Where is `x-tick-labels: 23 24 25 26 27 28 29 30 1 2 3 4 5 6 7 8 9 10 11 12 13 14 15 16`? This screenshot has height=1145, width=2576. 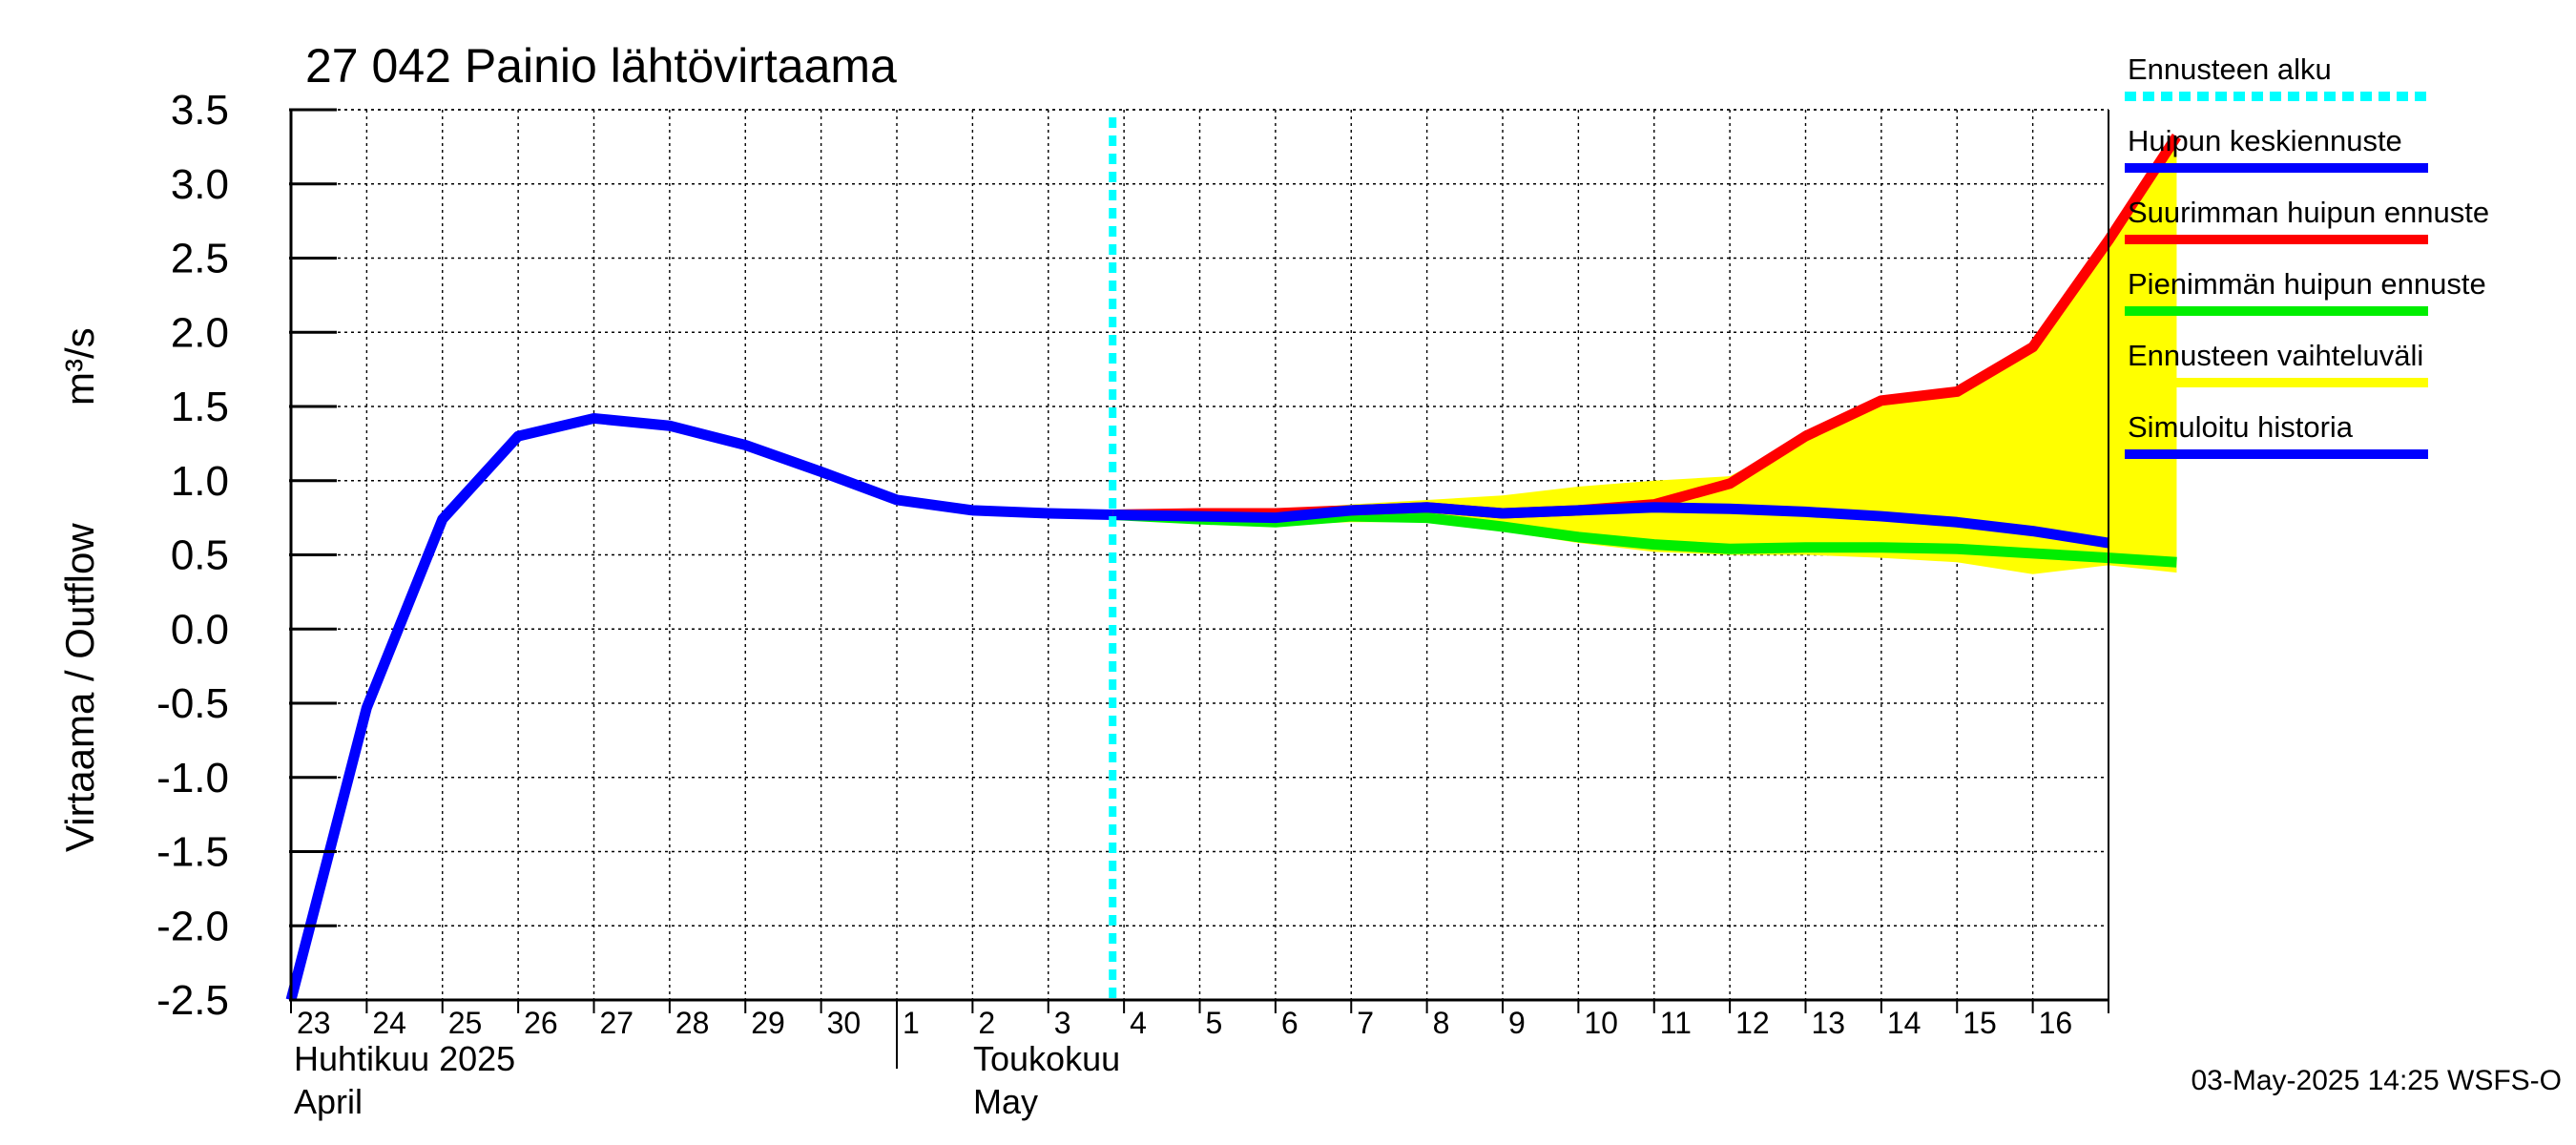
x-tick-labels: 23 24 25 26 27 28 29 30 1 2 3 4 5 6 7 8 9 10 11 12 13 14 15 16 is located at coordinates (1184, 1023).